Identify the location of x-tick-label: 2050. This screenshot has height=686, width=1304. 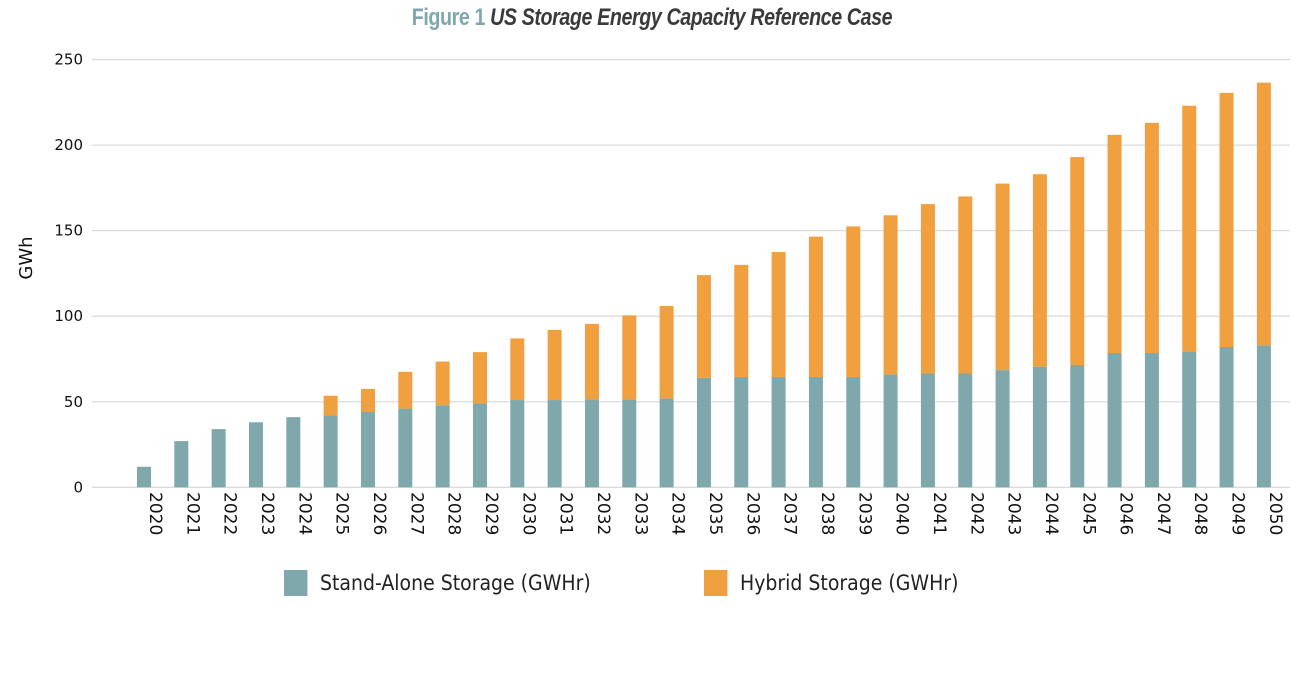
(1275, 513).